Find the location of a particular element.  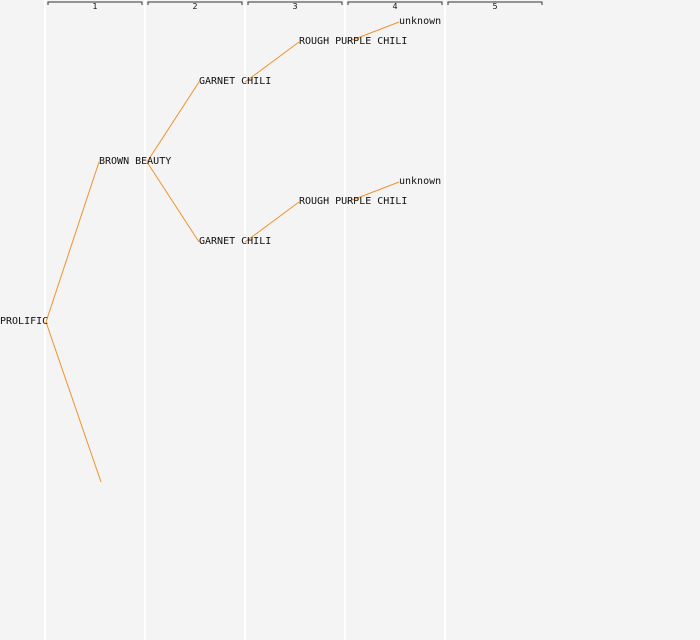

node-sire-dam-sire: ROUGH PURPLE CHILI is located at coordinates (353, 201).